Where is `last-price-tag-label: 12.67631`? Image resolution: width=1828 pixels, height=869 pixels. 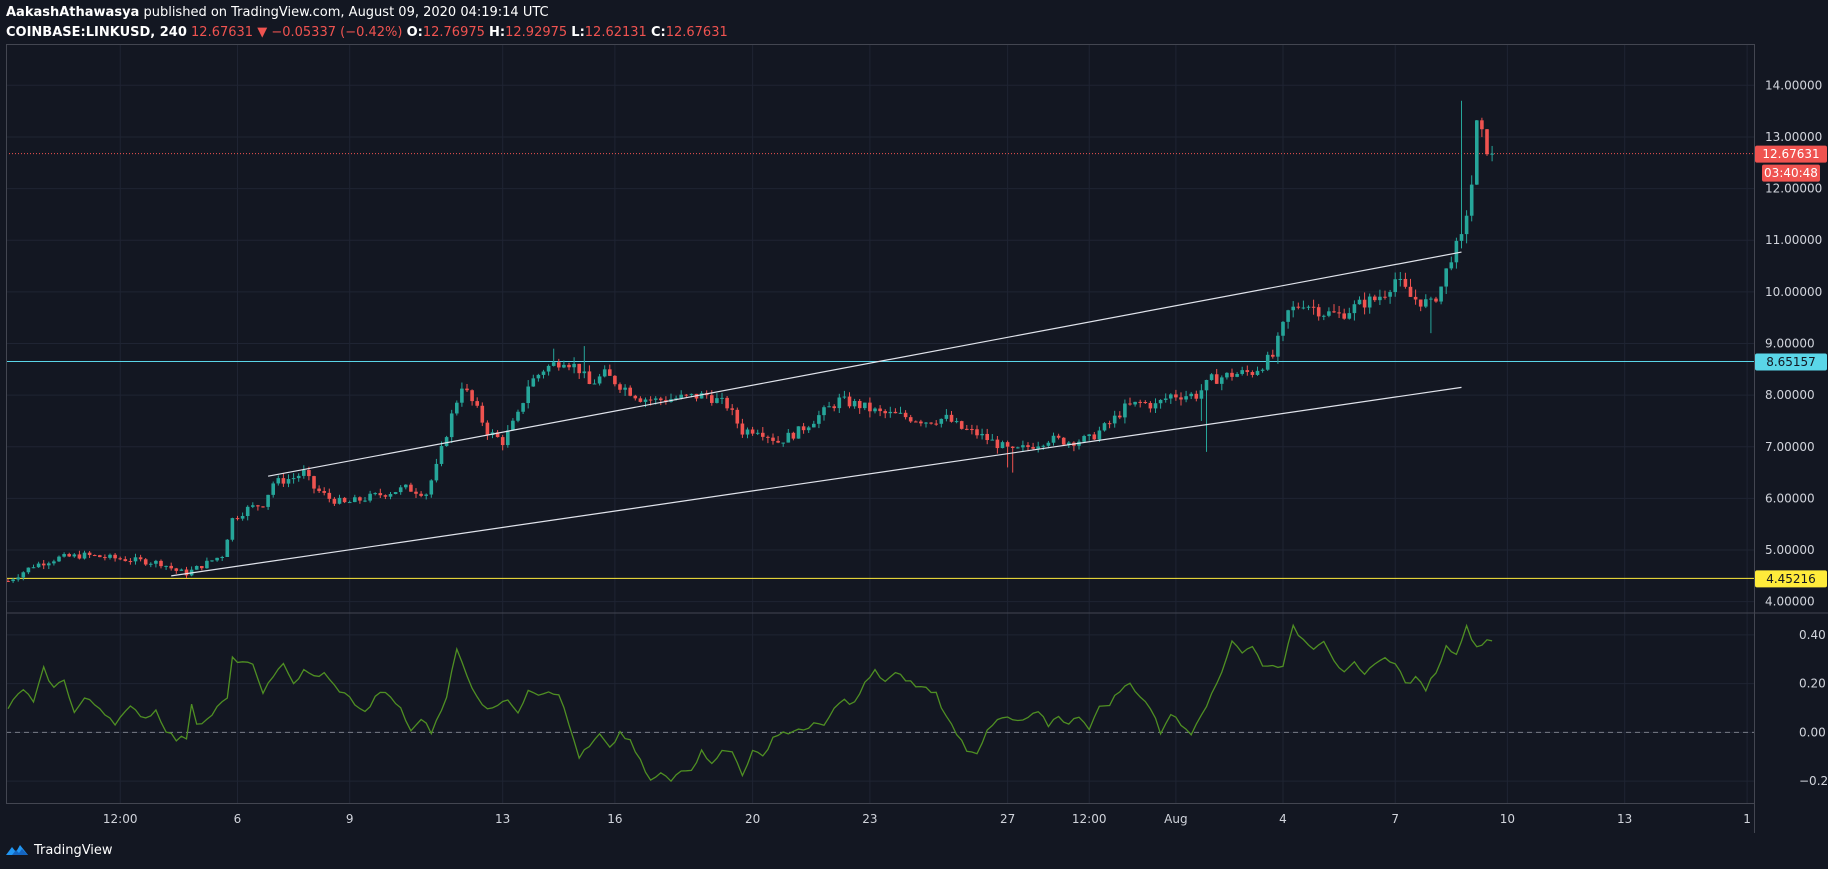 last-price-tag-label: 12.67631 is located at coordinates (1790, 154).